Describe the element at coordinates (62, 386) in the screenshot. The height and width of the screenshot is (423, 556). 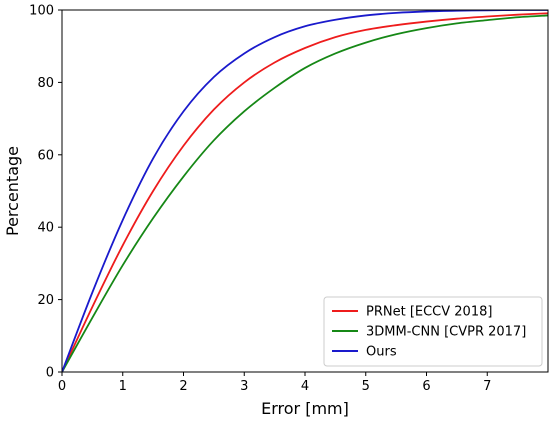
I see `x-tick-label: 0` at that location.